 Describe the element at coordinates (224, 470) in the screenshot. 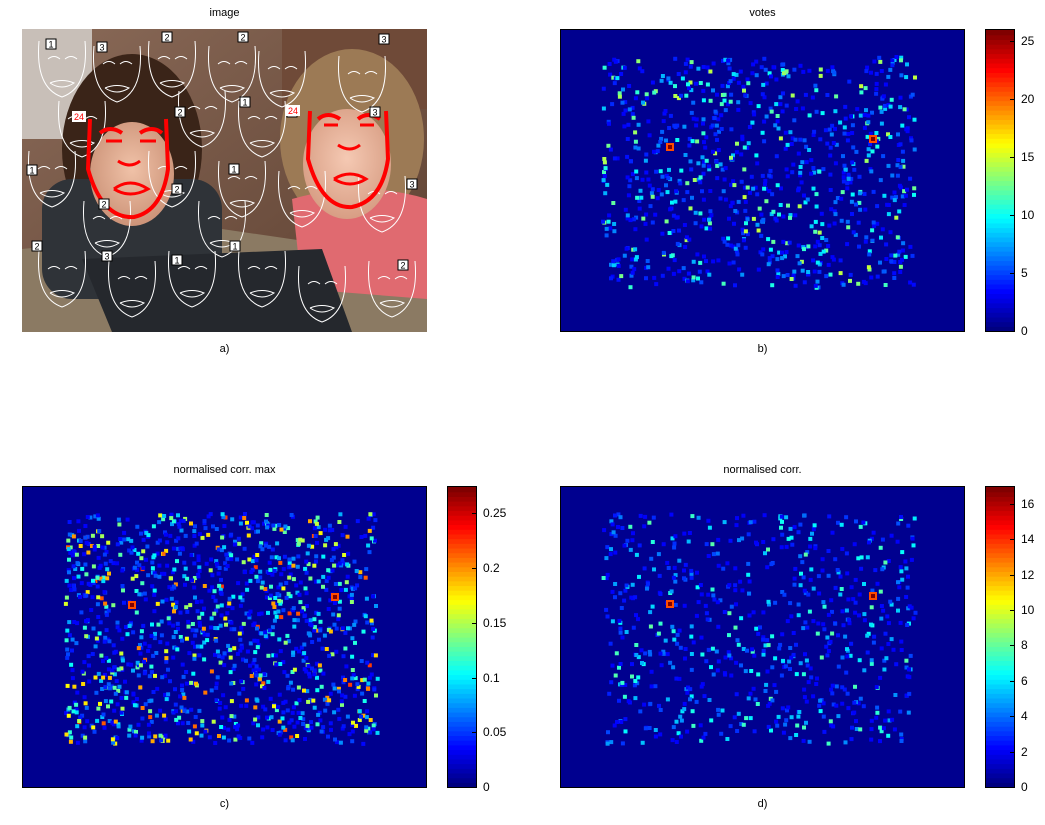

I see `panel-c-title: normalised corr. max` at that location.